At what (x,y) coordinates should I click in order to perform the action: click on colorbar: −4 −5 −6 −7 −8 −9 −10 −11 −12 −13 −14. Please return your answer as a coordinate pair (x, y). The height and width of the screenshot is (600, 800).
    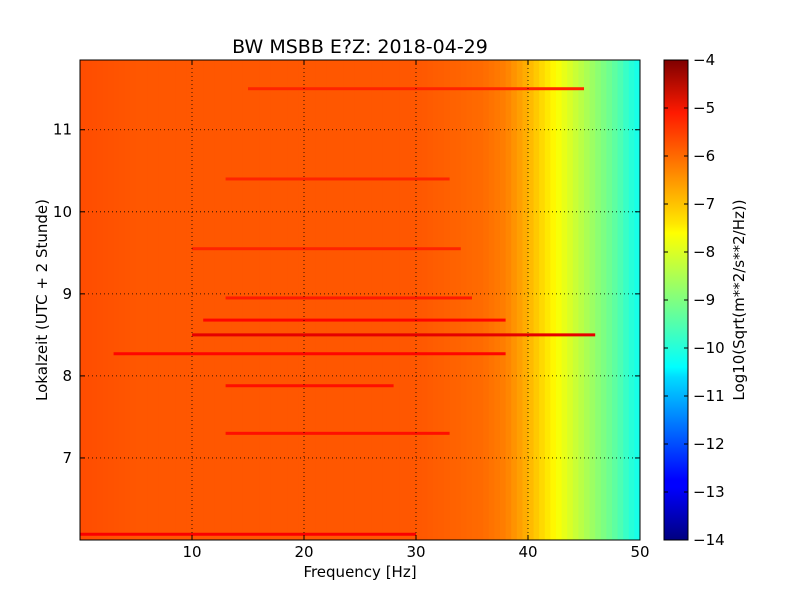
    Looking at the image, I should click on (694, 300).